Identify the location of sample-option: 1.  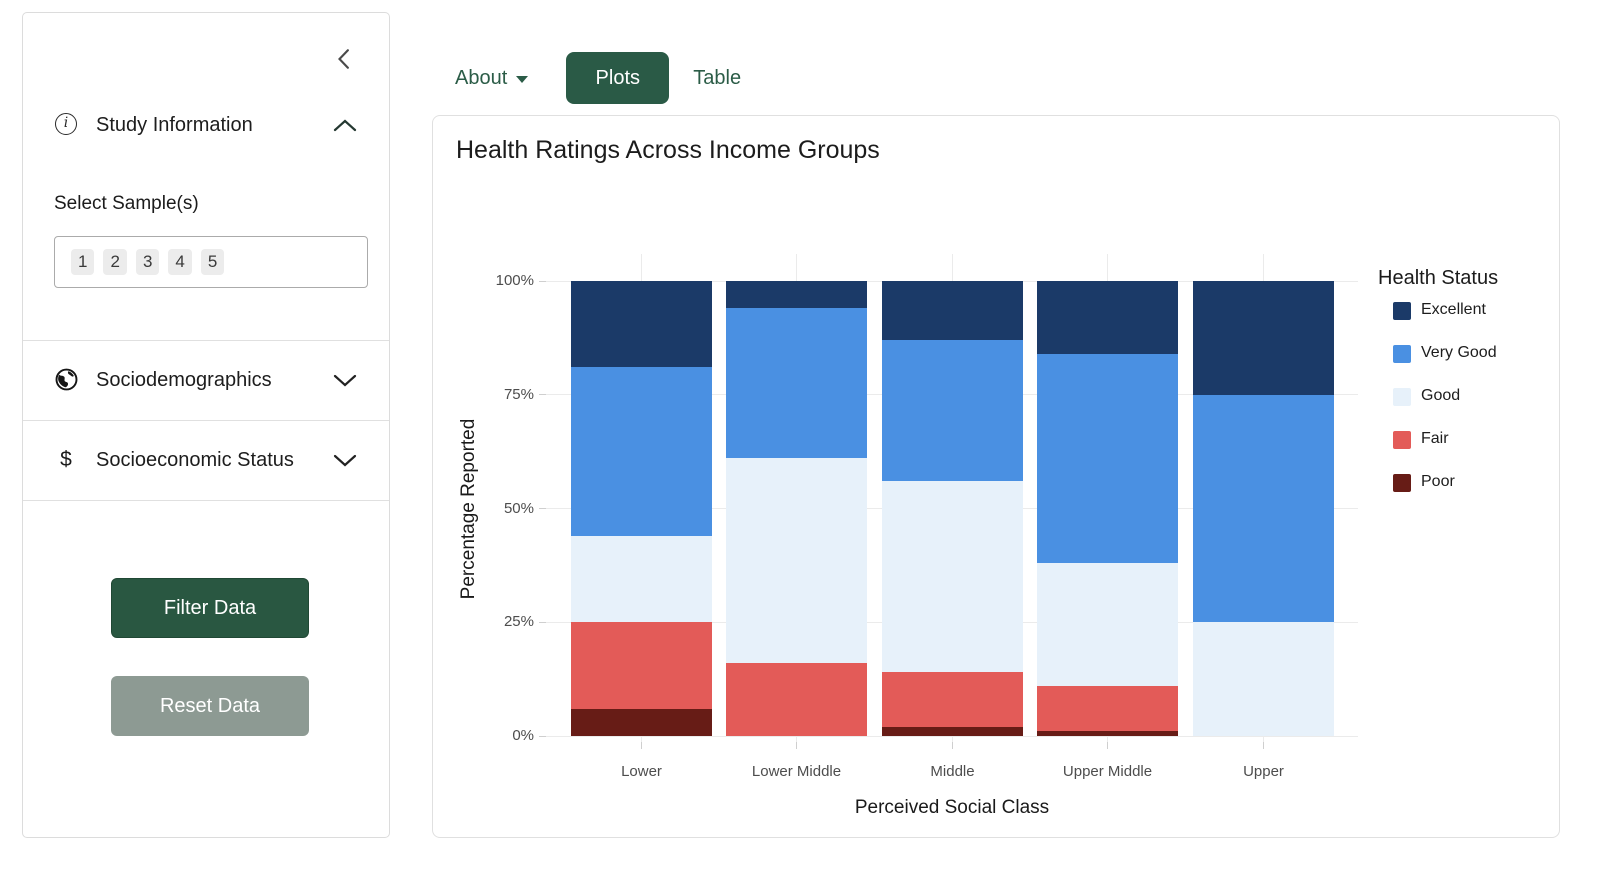
(83, 262).